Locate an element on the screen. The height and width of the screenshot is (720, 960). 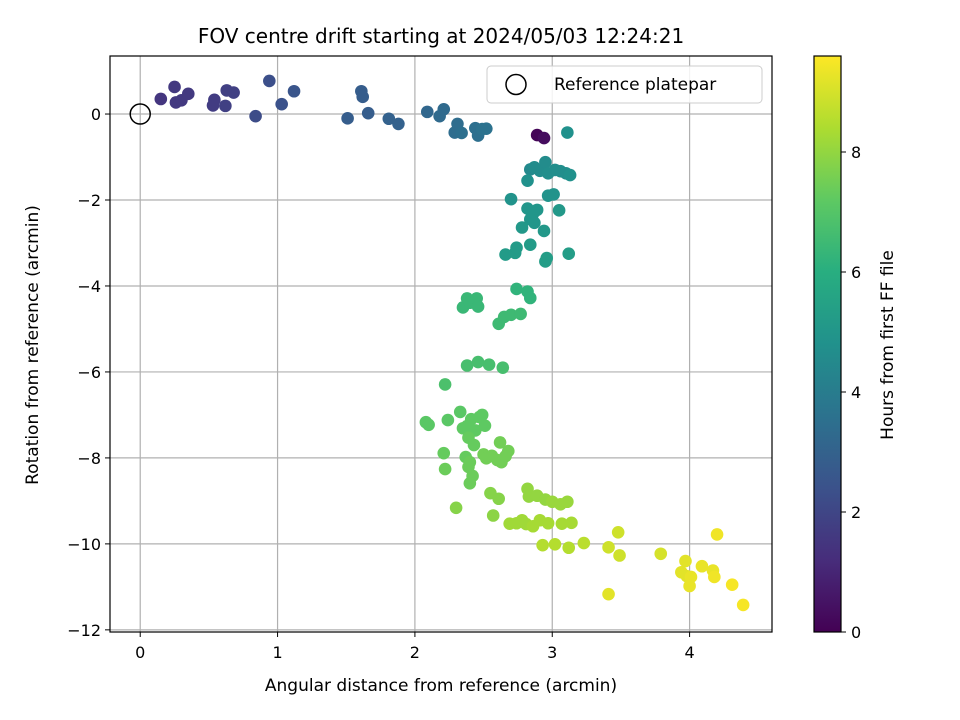
colorbar-tick-label: 4 is located at coordinates (856, 392).